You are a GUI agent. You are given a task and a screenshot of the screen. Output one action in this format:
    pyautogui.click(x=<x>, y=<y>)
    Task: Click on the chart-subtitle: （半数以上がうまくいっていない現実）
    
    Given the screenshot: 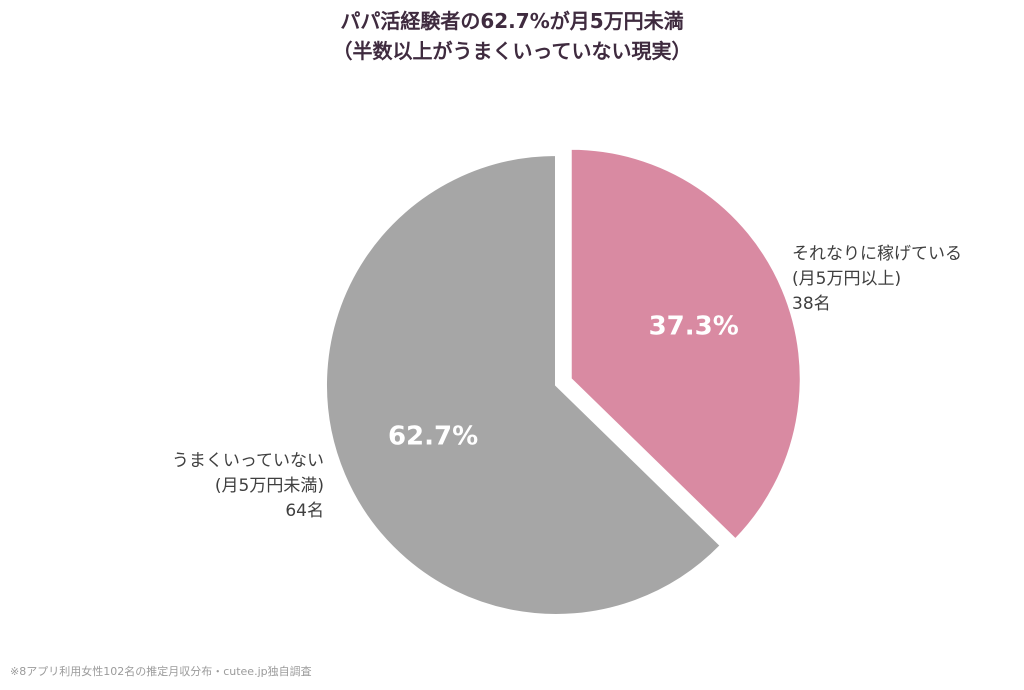 What is the action you would take?
    pyautogui.click(x=512, y=51)
    